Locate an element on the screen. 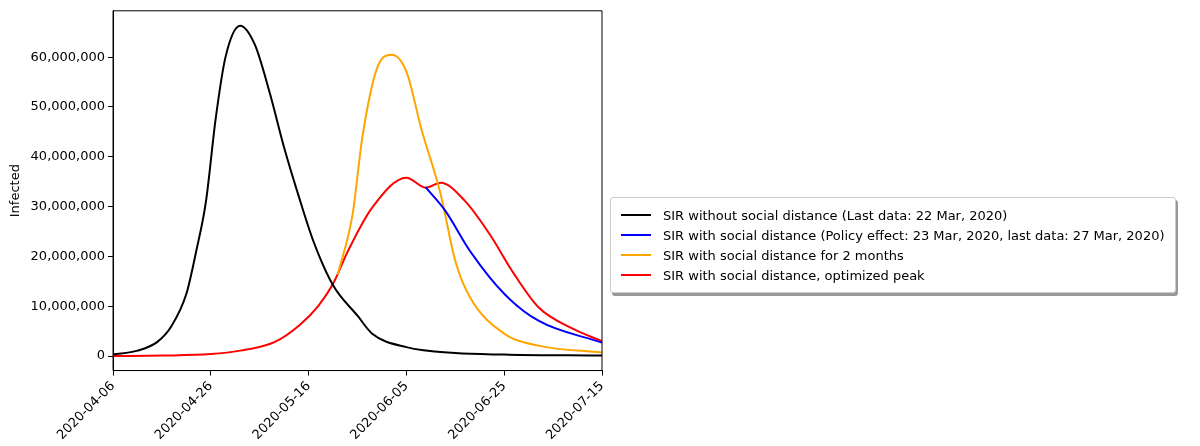  y-tick-label: 20,000,000 is located at coordinates (68, 255).